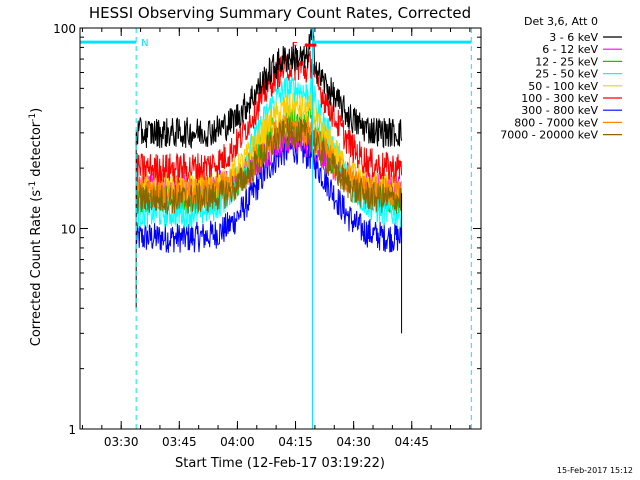  Describe the element at coordinates (353, 442) in the screenshot. I see `x-tick-label: 04:30` at that location.